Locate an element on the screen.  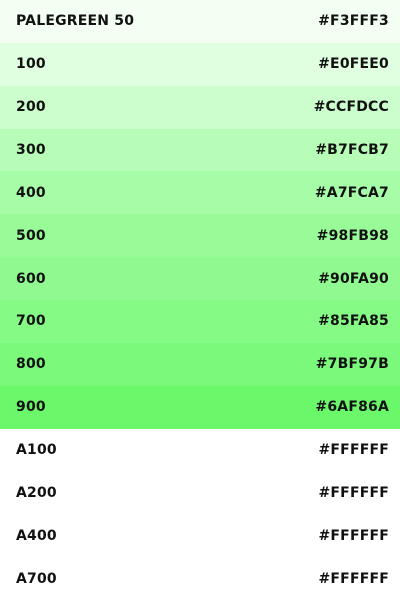
swatch-900: 900 #6AF86A is located at coordinates (200, 407).